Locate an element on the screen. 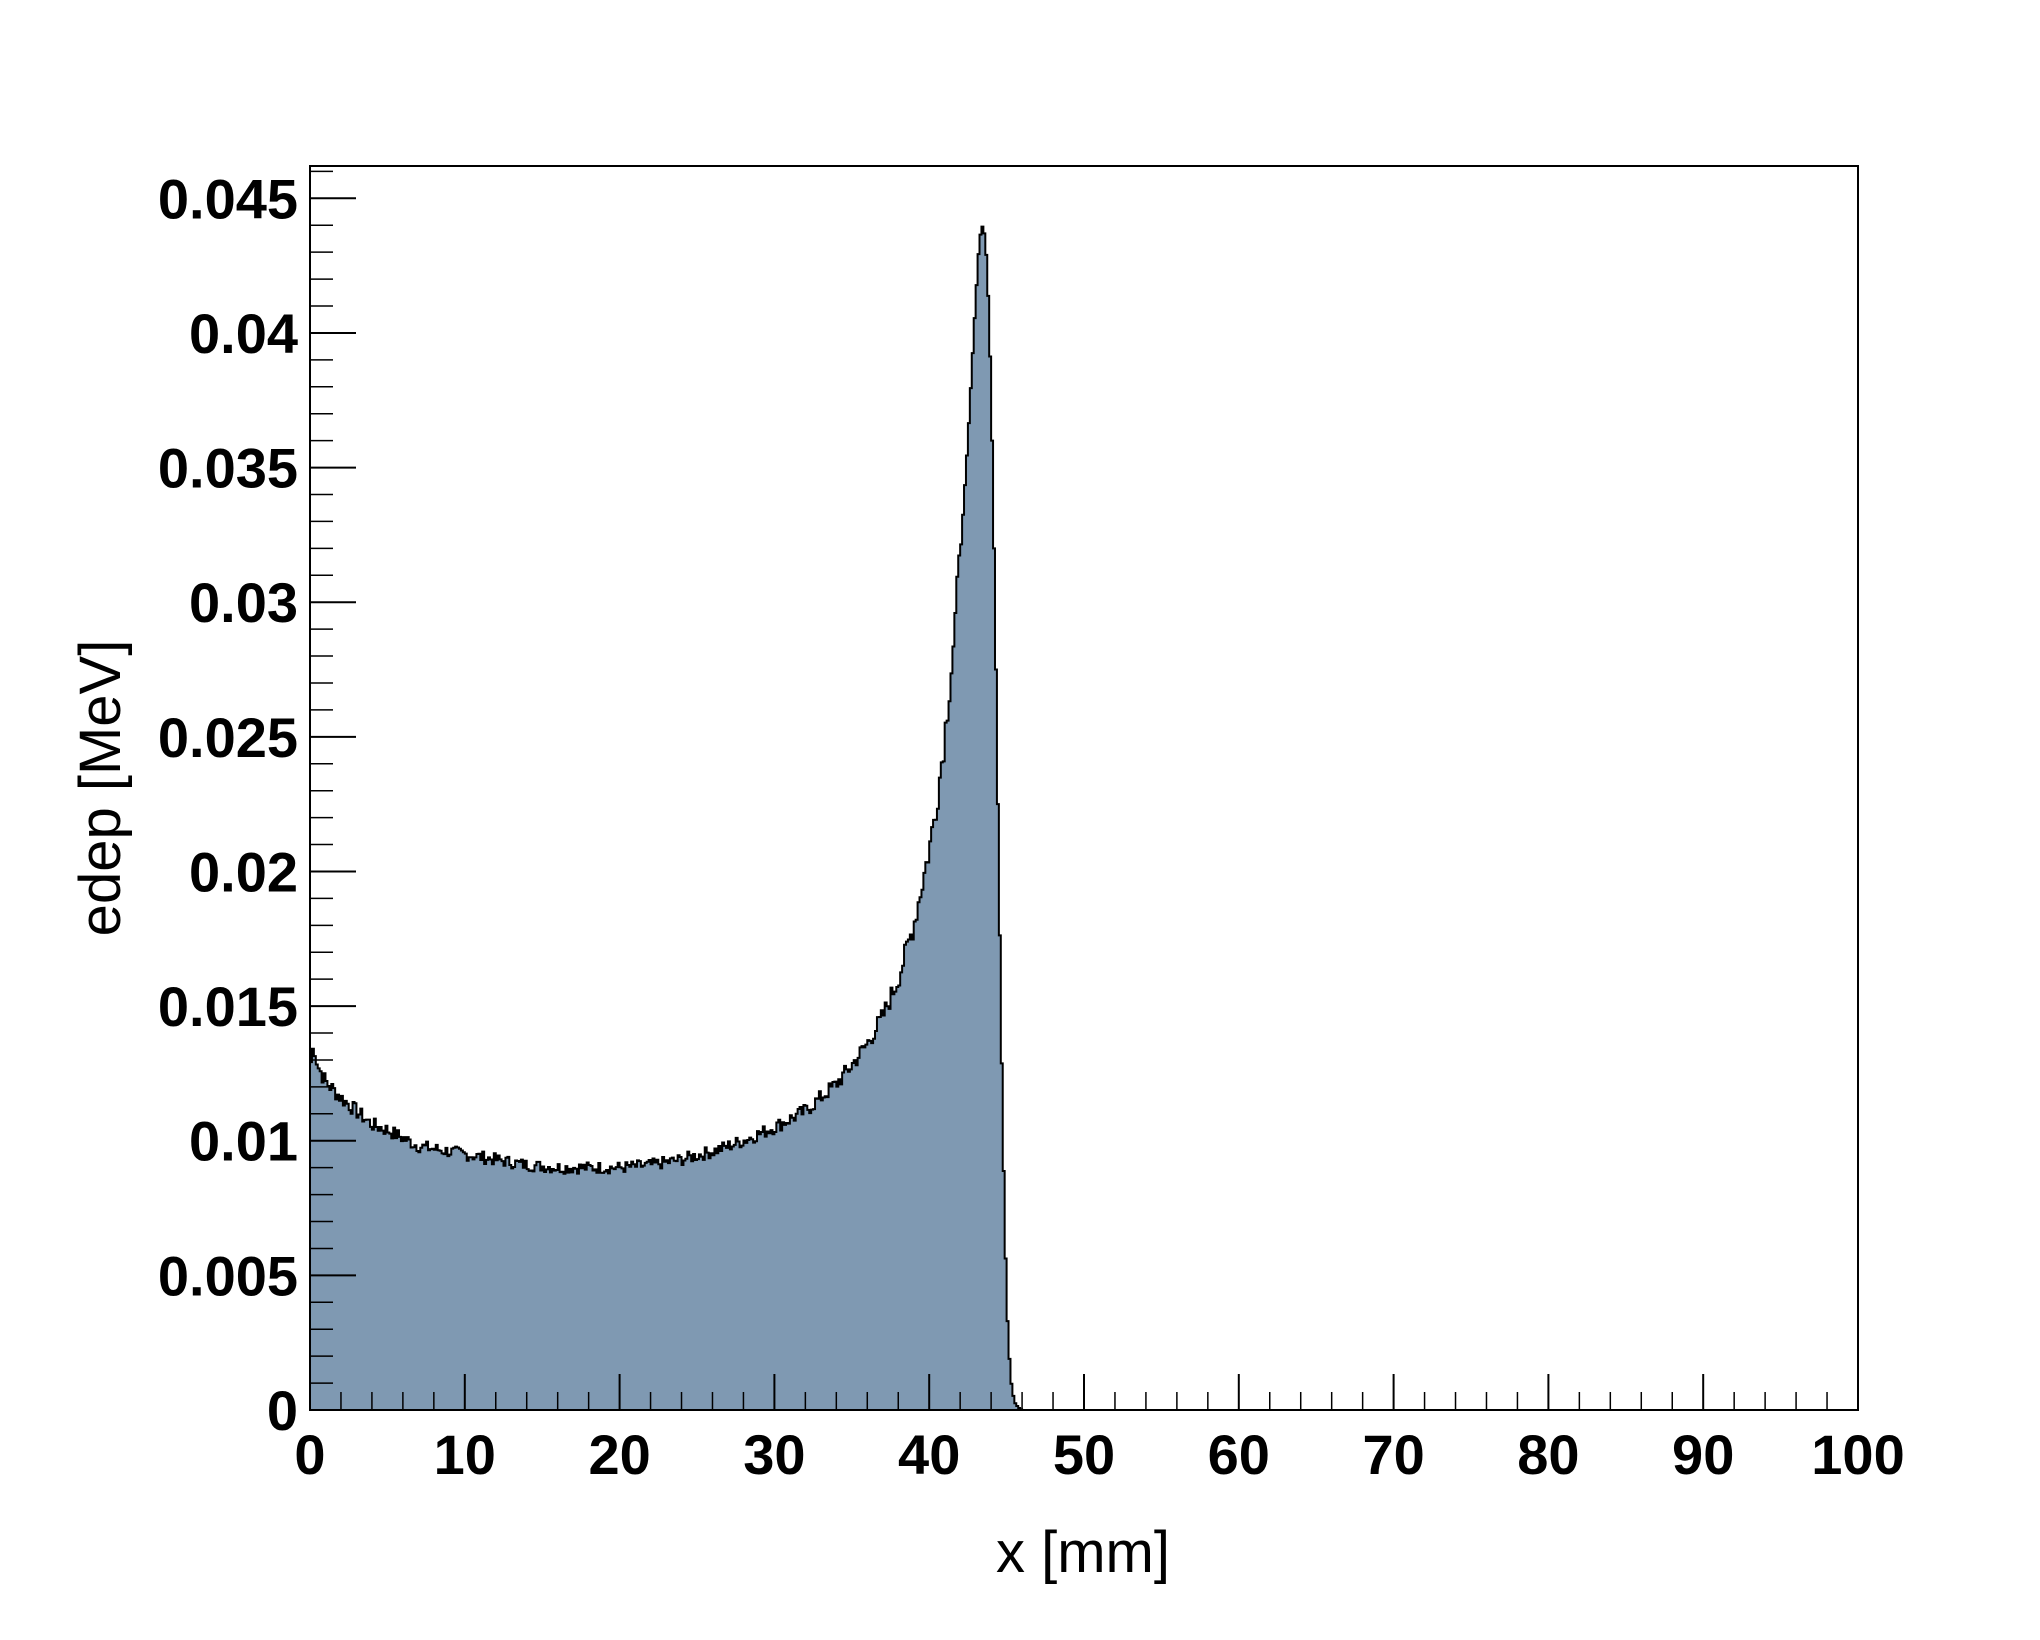  x-tick-label: 10 is located at coordinates (465, 1454).